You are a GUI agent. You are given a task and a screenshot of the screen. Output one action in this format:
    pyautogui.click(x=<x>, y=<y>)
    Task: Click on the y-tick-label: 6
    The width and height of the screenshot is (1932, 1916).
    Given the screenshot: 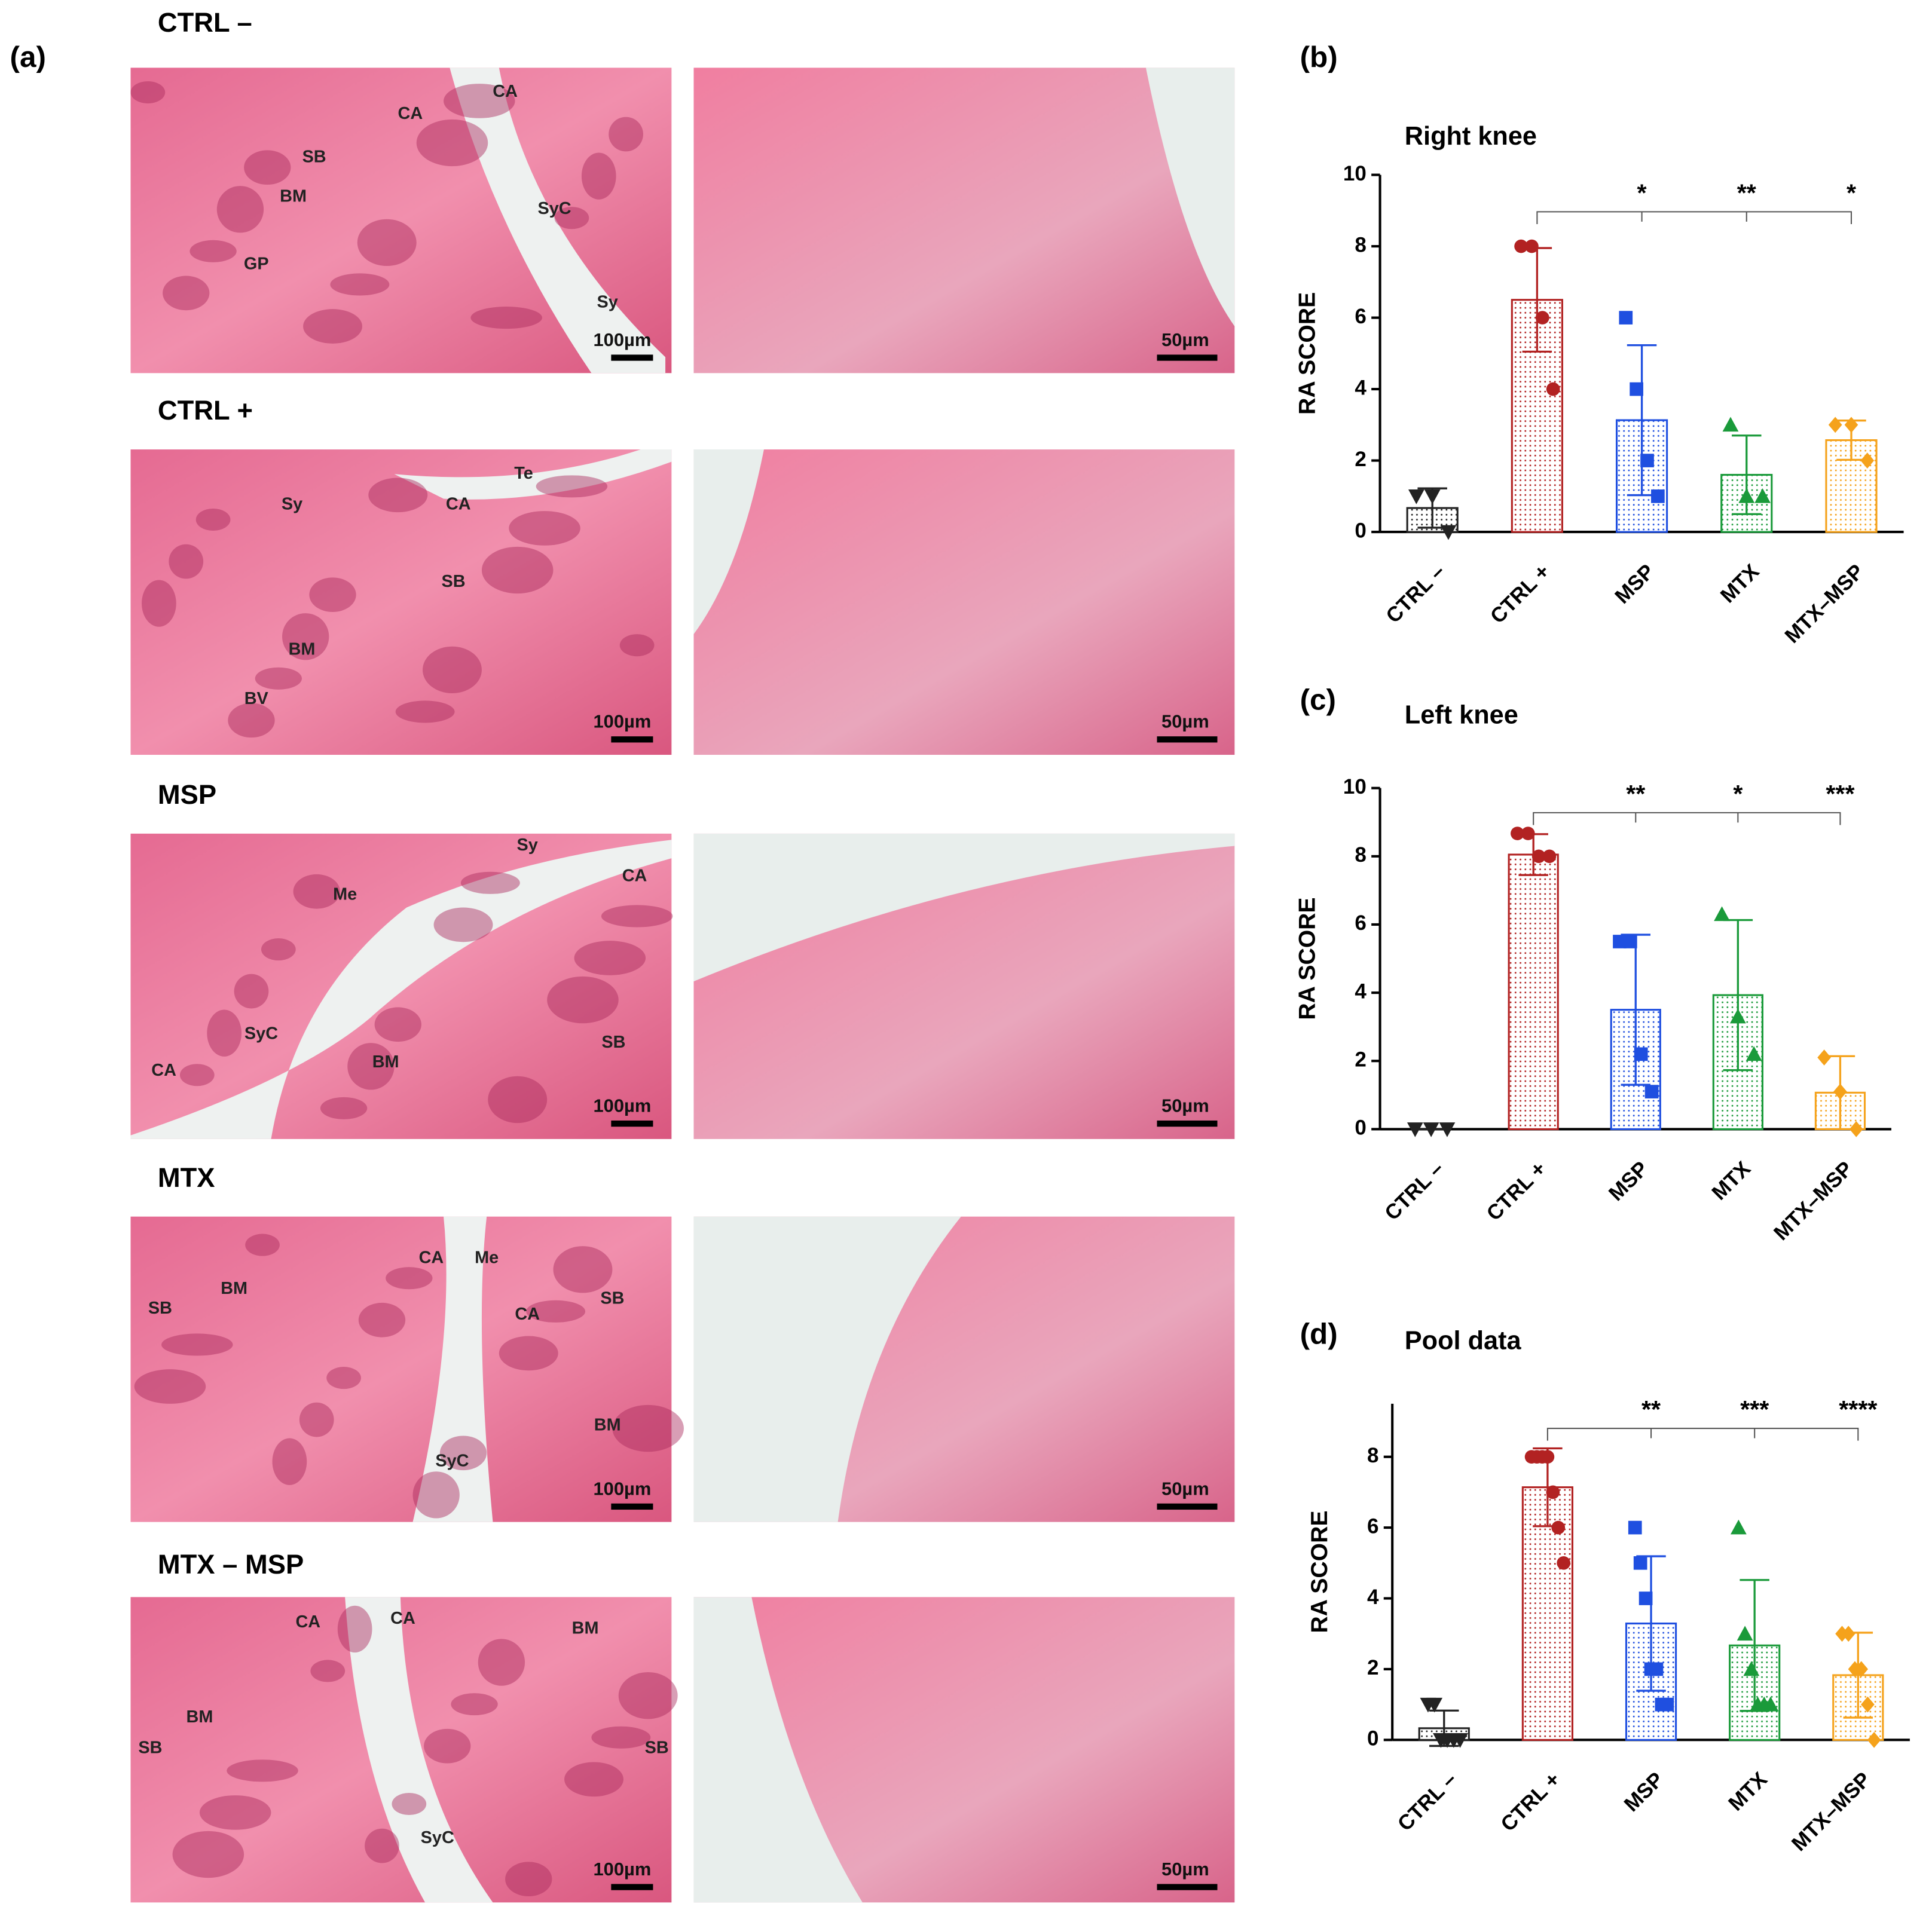 What is the action you would take?
    pyautogui.click(x=1360, y=316)
    